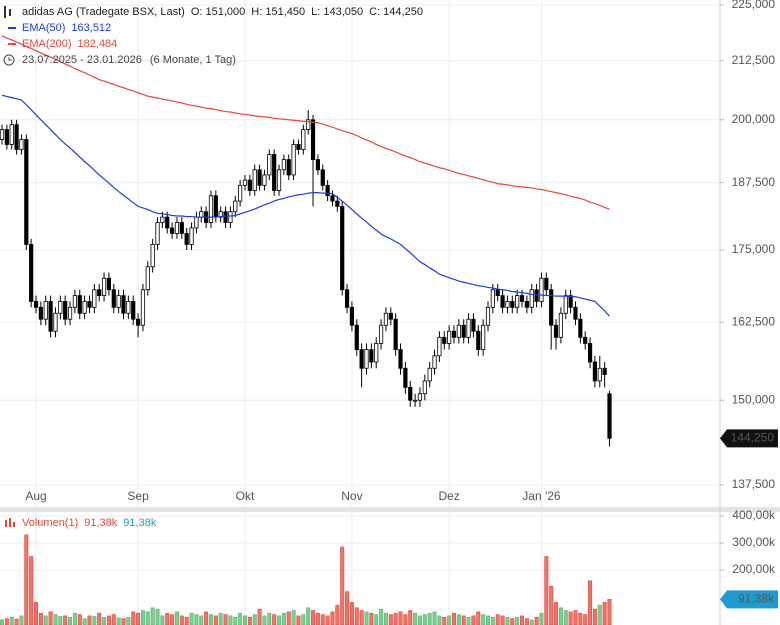 The image size is (780, 625). I want to click on legend-icon, so click(10, 12).